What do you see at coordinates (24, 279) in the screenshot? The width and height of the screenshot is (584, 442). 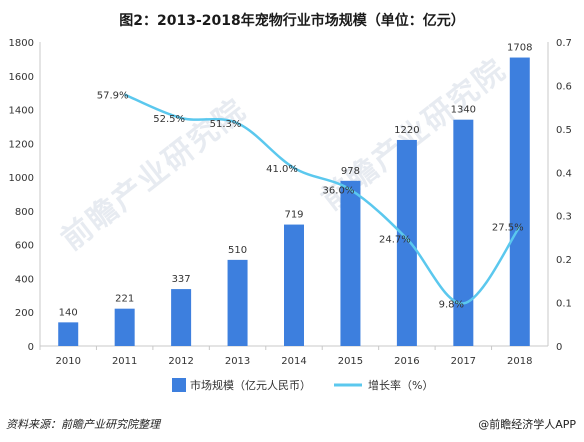 I see `left-axis-tick-label: 400` at bounding box center [24, 279].